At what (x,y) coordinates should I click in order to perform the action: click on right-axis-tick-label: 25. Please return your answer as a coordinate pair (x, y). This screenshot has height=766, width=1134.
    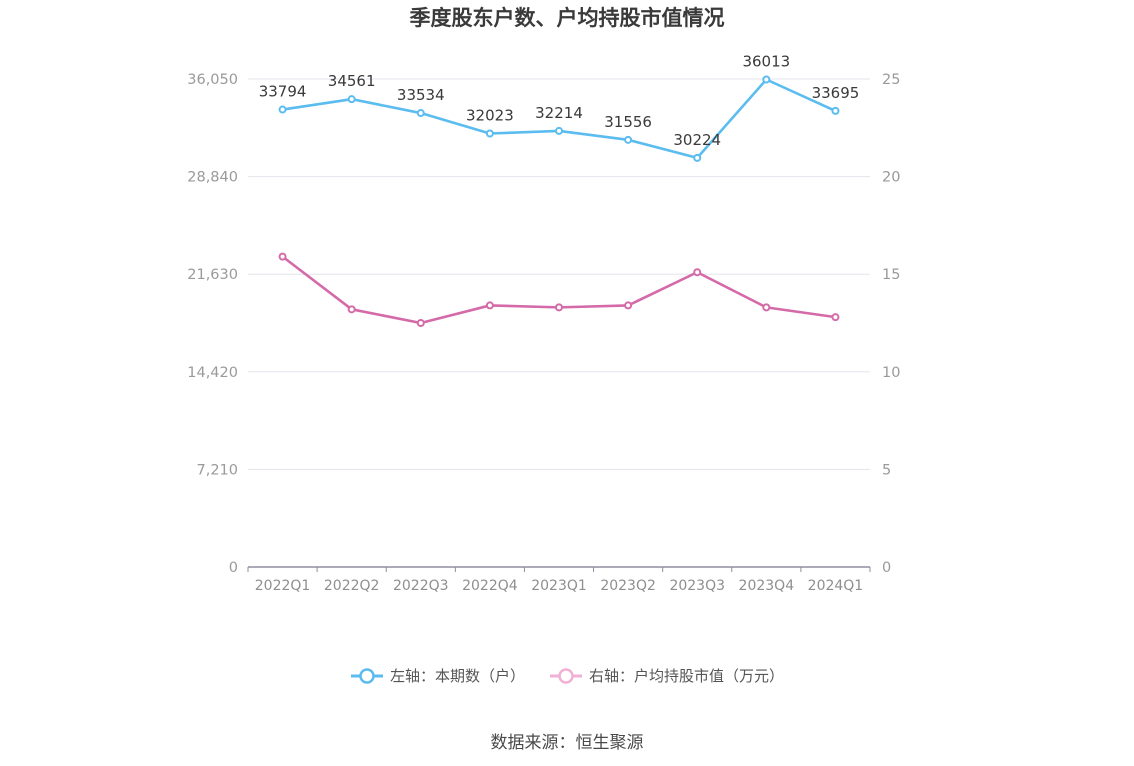
    Looking at the image, I should click on (891, 80).